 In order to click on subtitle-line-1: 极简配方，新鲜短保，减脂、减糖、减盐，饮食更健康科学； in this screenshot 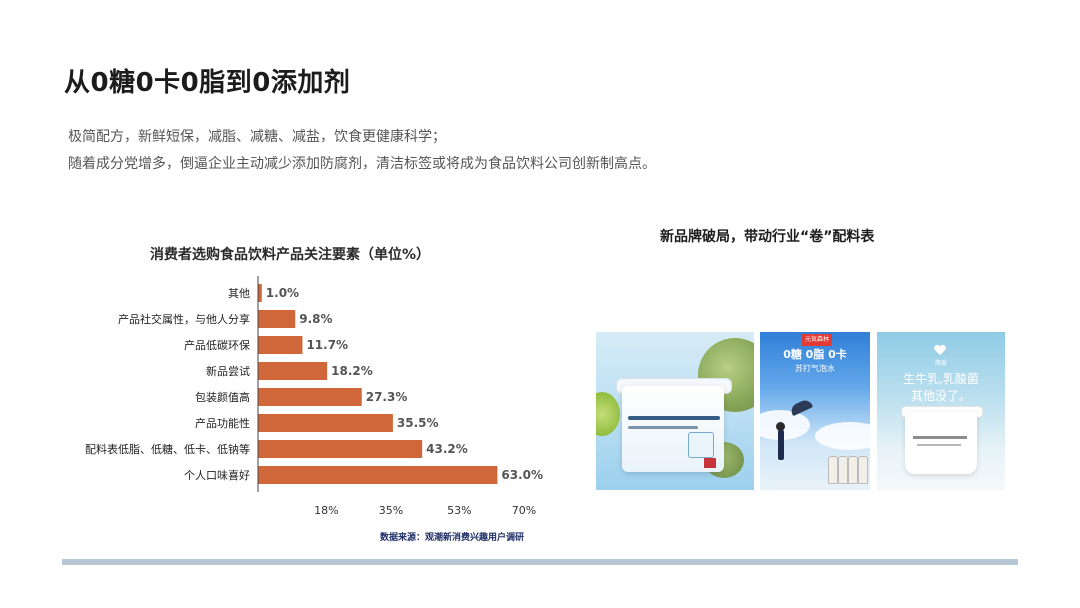, I will do `click(257, 137)`.